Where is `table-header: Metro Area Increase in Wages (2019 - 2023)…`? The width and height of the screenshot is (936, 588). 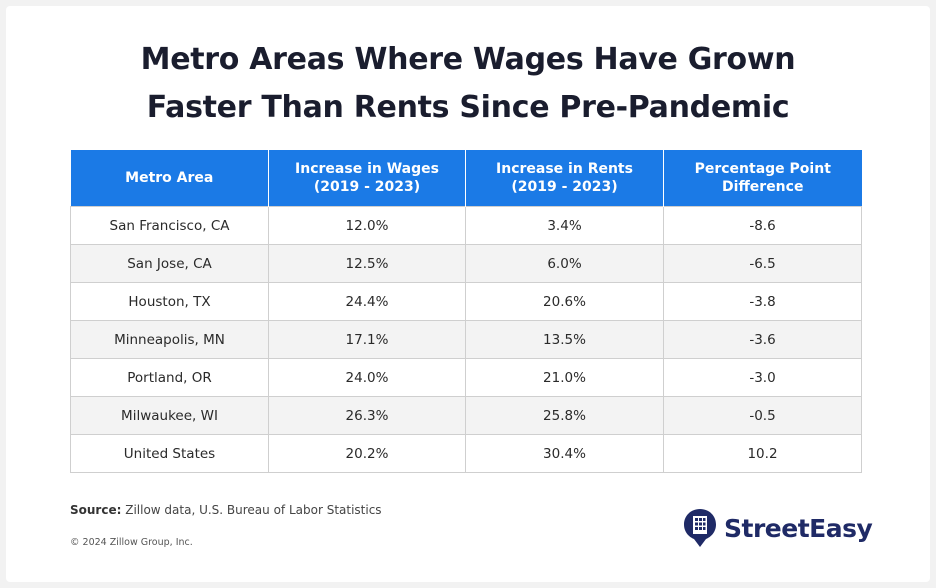
table-header: Metro Area Increase in Wages (2019 - 2023)… is located at coordinates (466, 178).